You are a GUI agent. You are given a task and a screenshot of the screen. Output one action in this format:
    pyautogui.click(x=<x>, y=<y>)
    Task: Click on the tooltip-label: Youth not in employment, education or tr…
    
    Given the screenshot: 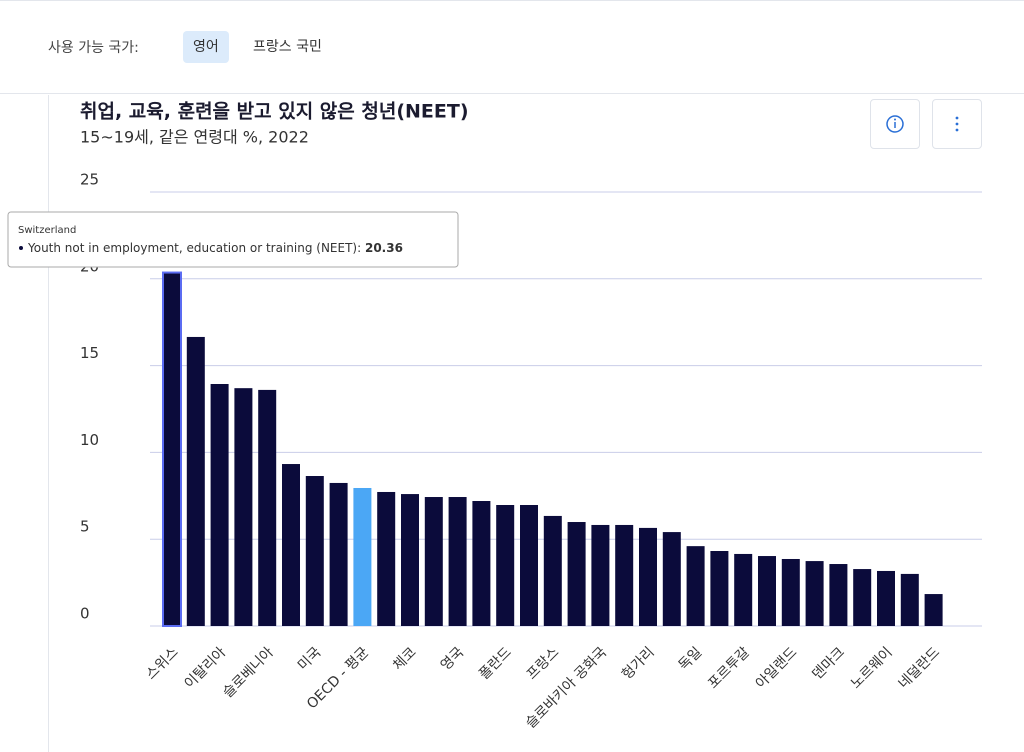 What is the action you would take?
    pyautogui.click(x=194, y=248)
    